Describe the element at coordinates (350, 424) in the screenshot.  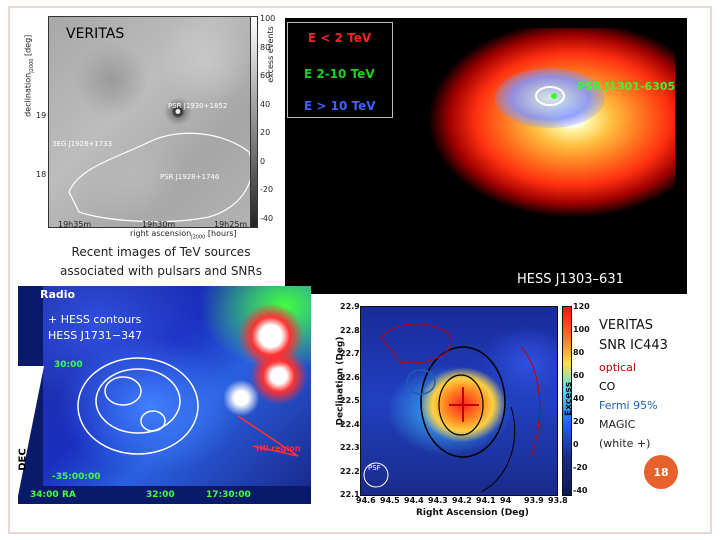
I see `ic443-y-tick: 22.4` at that location.